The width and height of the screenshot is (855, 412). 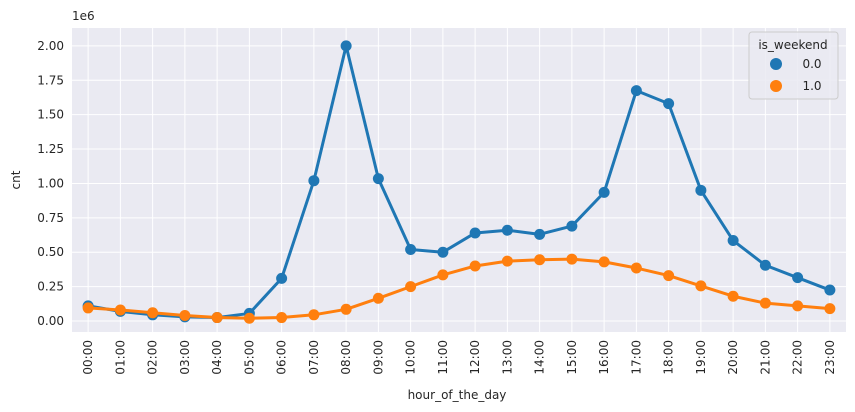 I want to click on x-tick-label: 10:00, so click(x=411, y=357).